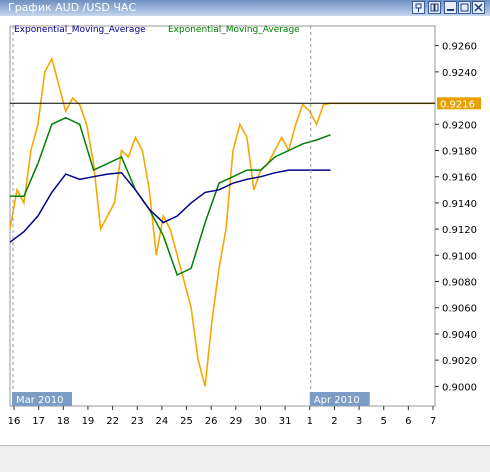 The height and width of the screenshot is (472, 490). I want to click on x-tick-label: 30, so click(260, 421).